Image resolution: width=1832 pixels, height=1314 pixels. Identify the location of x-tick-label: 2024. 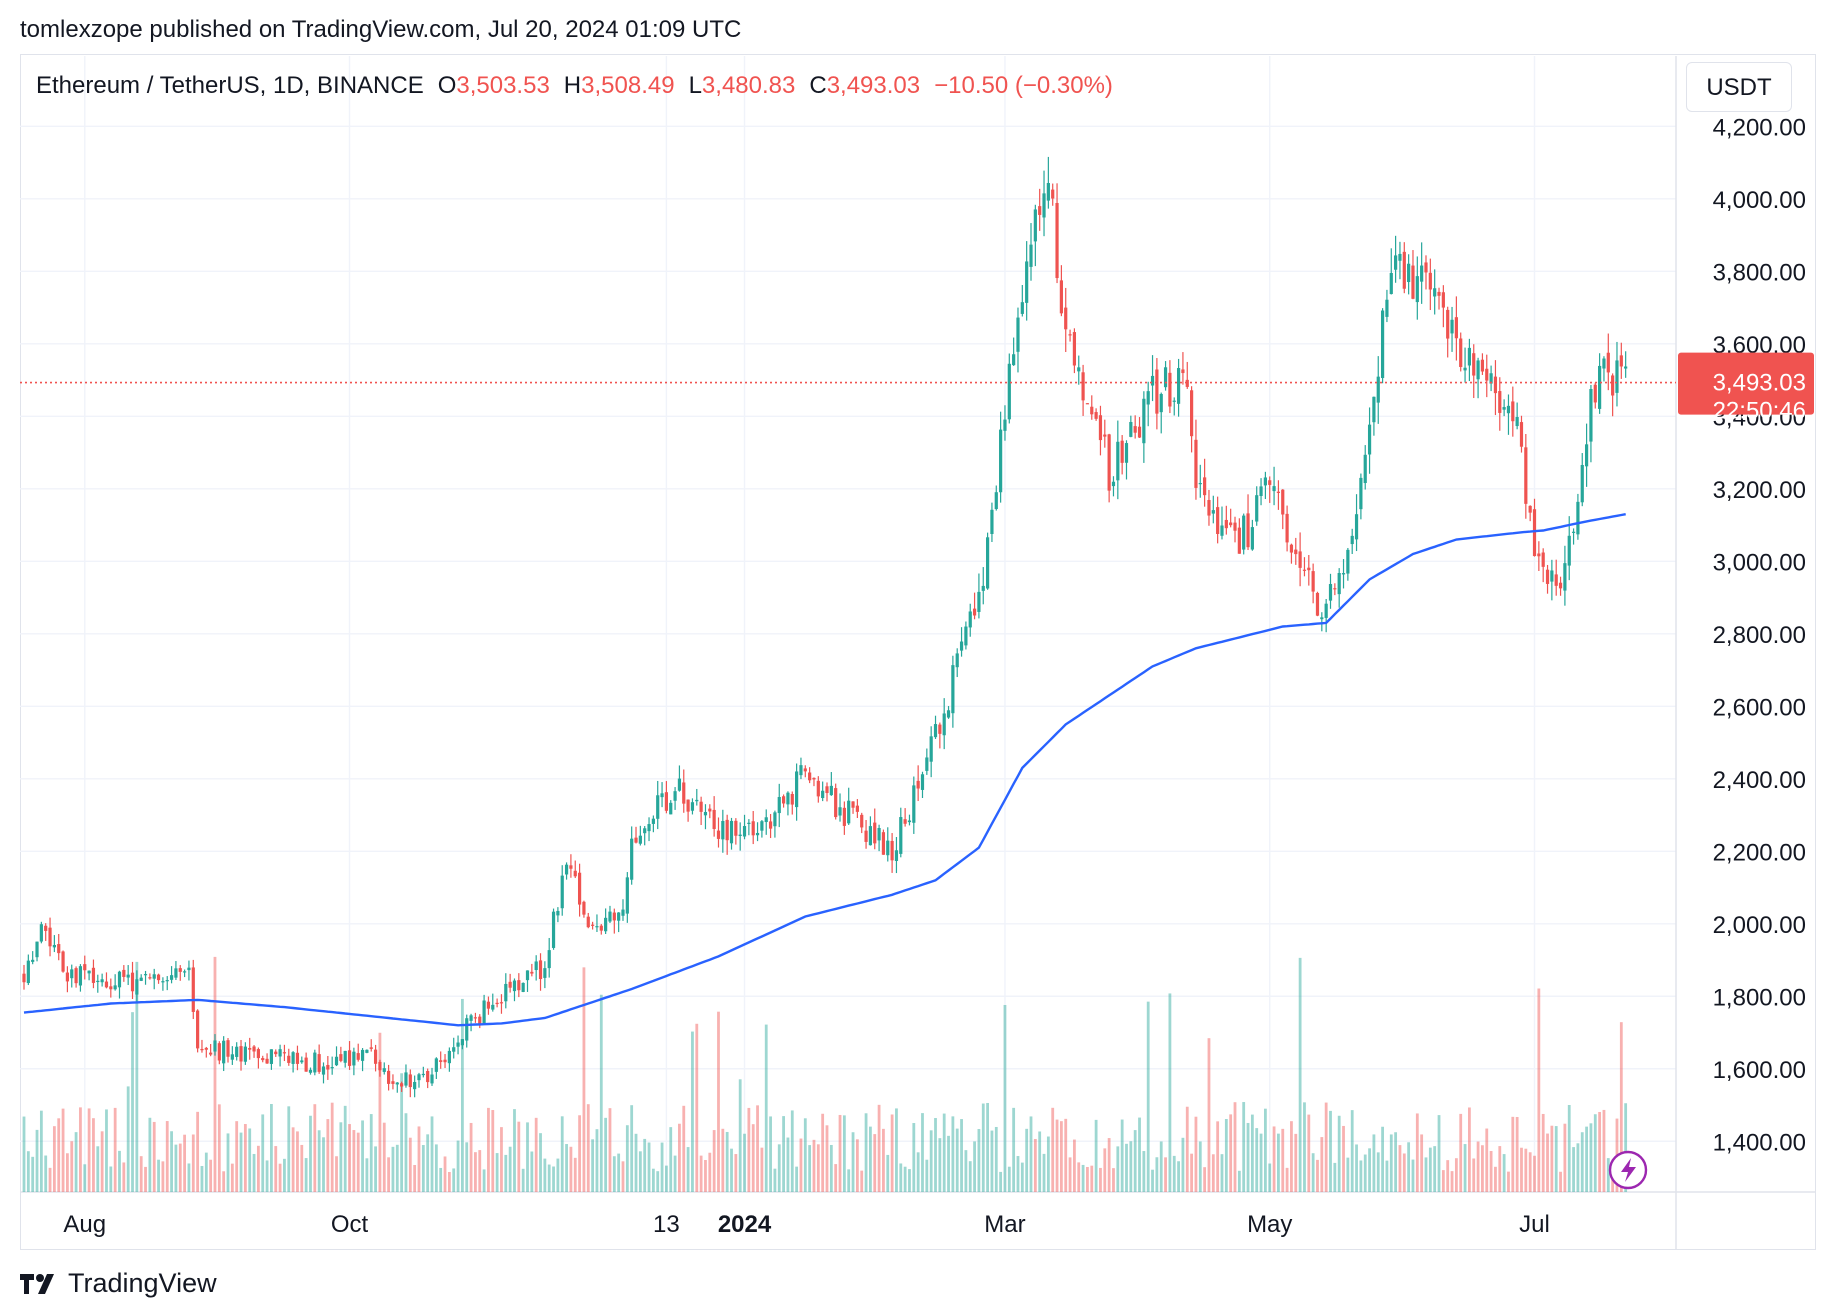
(745, 1224).